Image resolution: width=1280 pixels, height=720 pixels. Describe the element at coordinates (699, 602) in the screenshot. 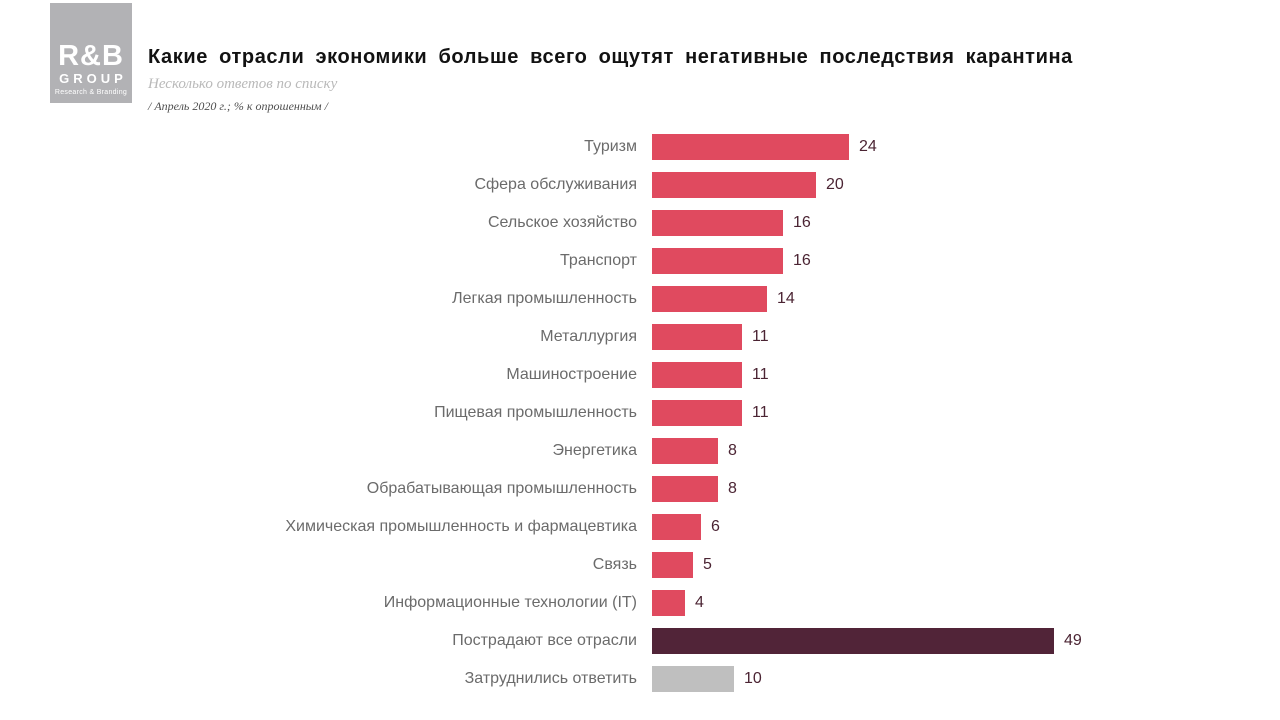

I see `value-label: 4` at that location.